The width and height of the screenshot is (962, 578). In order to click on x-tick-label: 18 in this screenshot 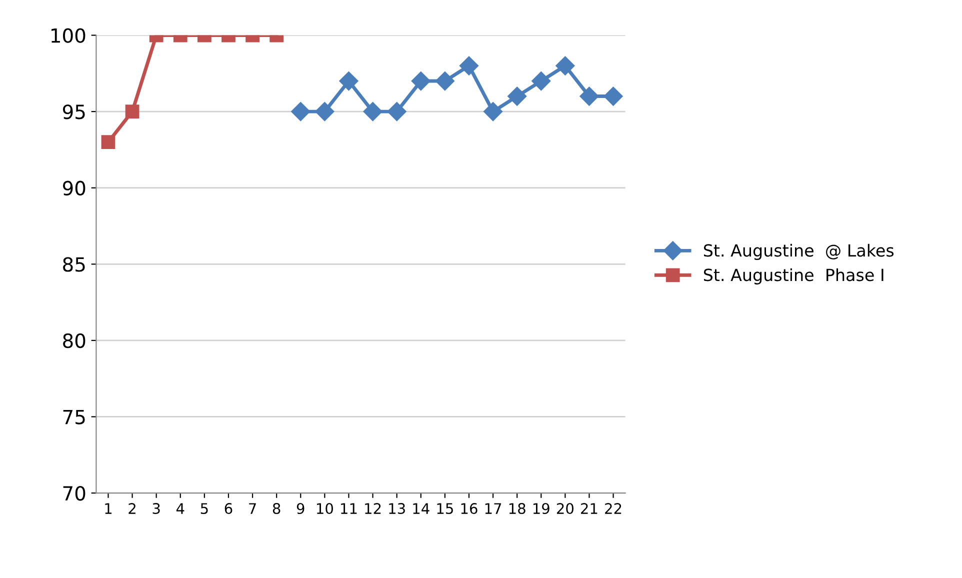, I will do `click(517, 508)`.